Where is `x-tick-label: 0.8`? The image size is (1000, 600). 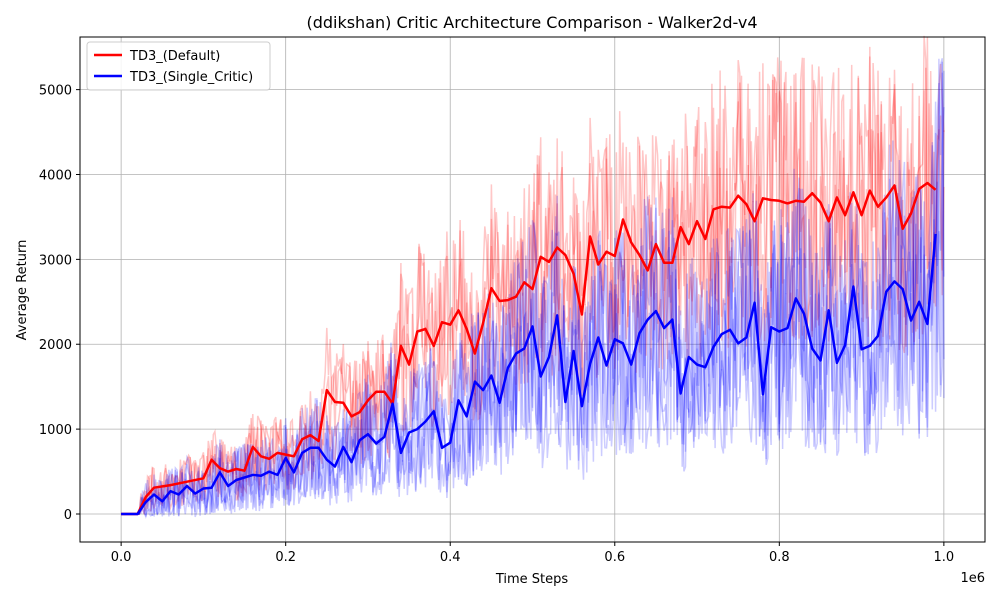
x-tick-label: 0.8 is located at coordinates (779, 557).